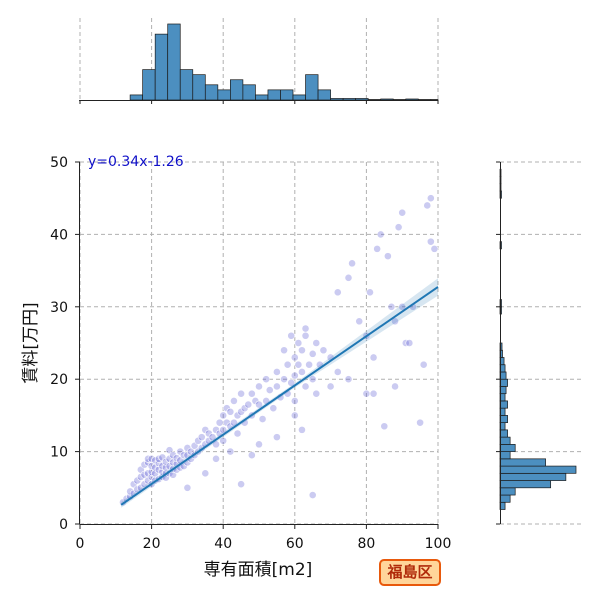  I want to click on x-tick-label: 80, so click(366, 544).